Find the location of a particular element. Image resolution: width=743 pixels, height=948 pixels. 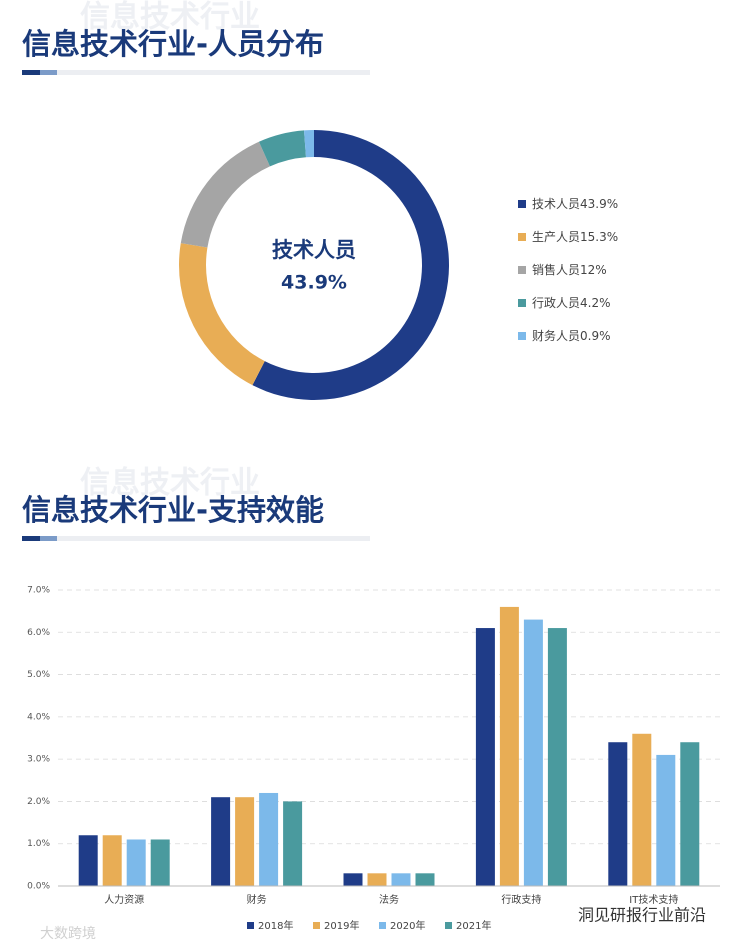

legend-name: 技术人员 is located at coordinates (556, 204).